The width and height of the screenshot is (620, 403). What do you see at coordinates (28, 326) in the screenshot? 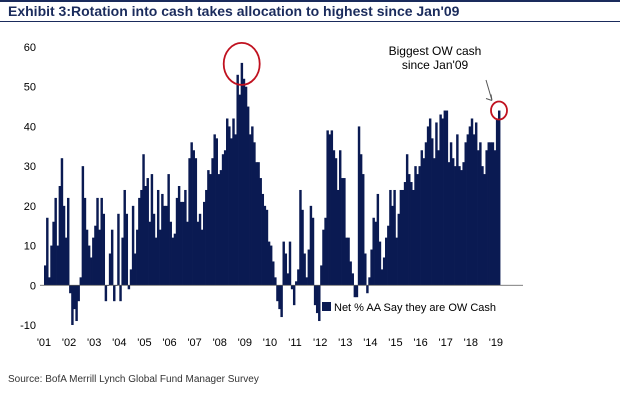
I see `y-tick-label: -10` at bounding box center [28, 326].